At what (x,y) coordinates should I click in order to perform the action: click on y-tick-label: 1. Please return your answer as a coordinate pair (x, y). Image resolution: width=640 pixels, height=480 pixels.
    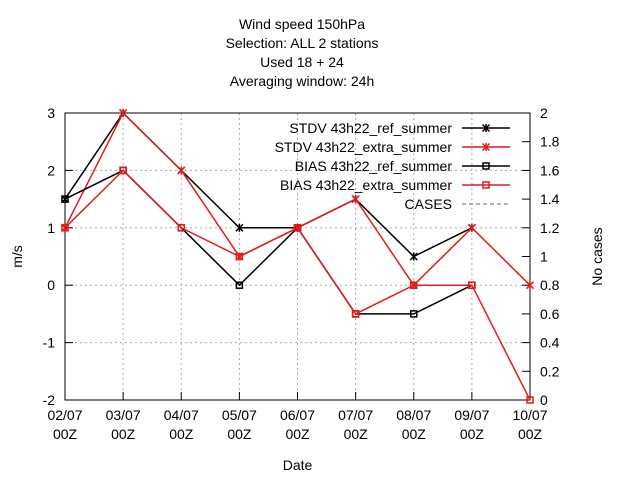
    Looking at the image, I should click on (51, 228).